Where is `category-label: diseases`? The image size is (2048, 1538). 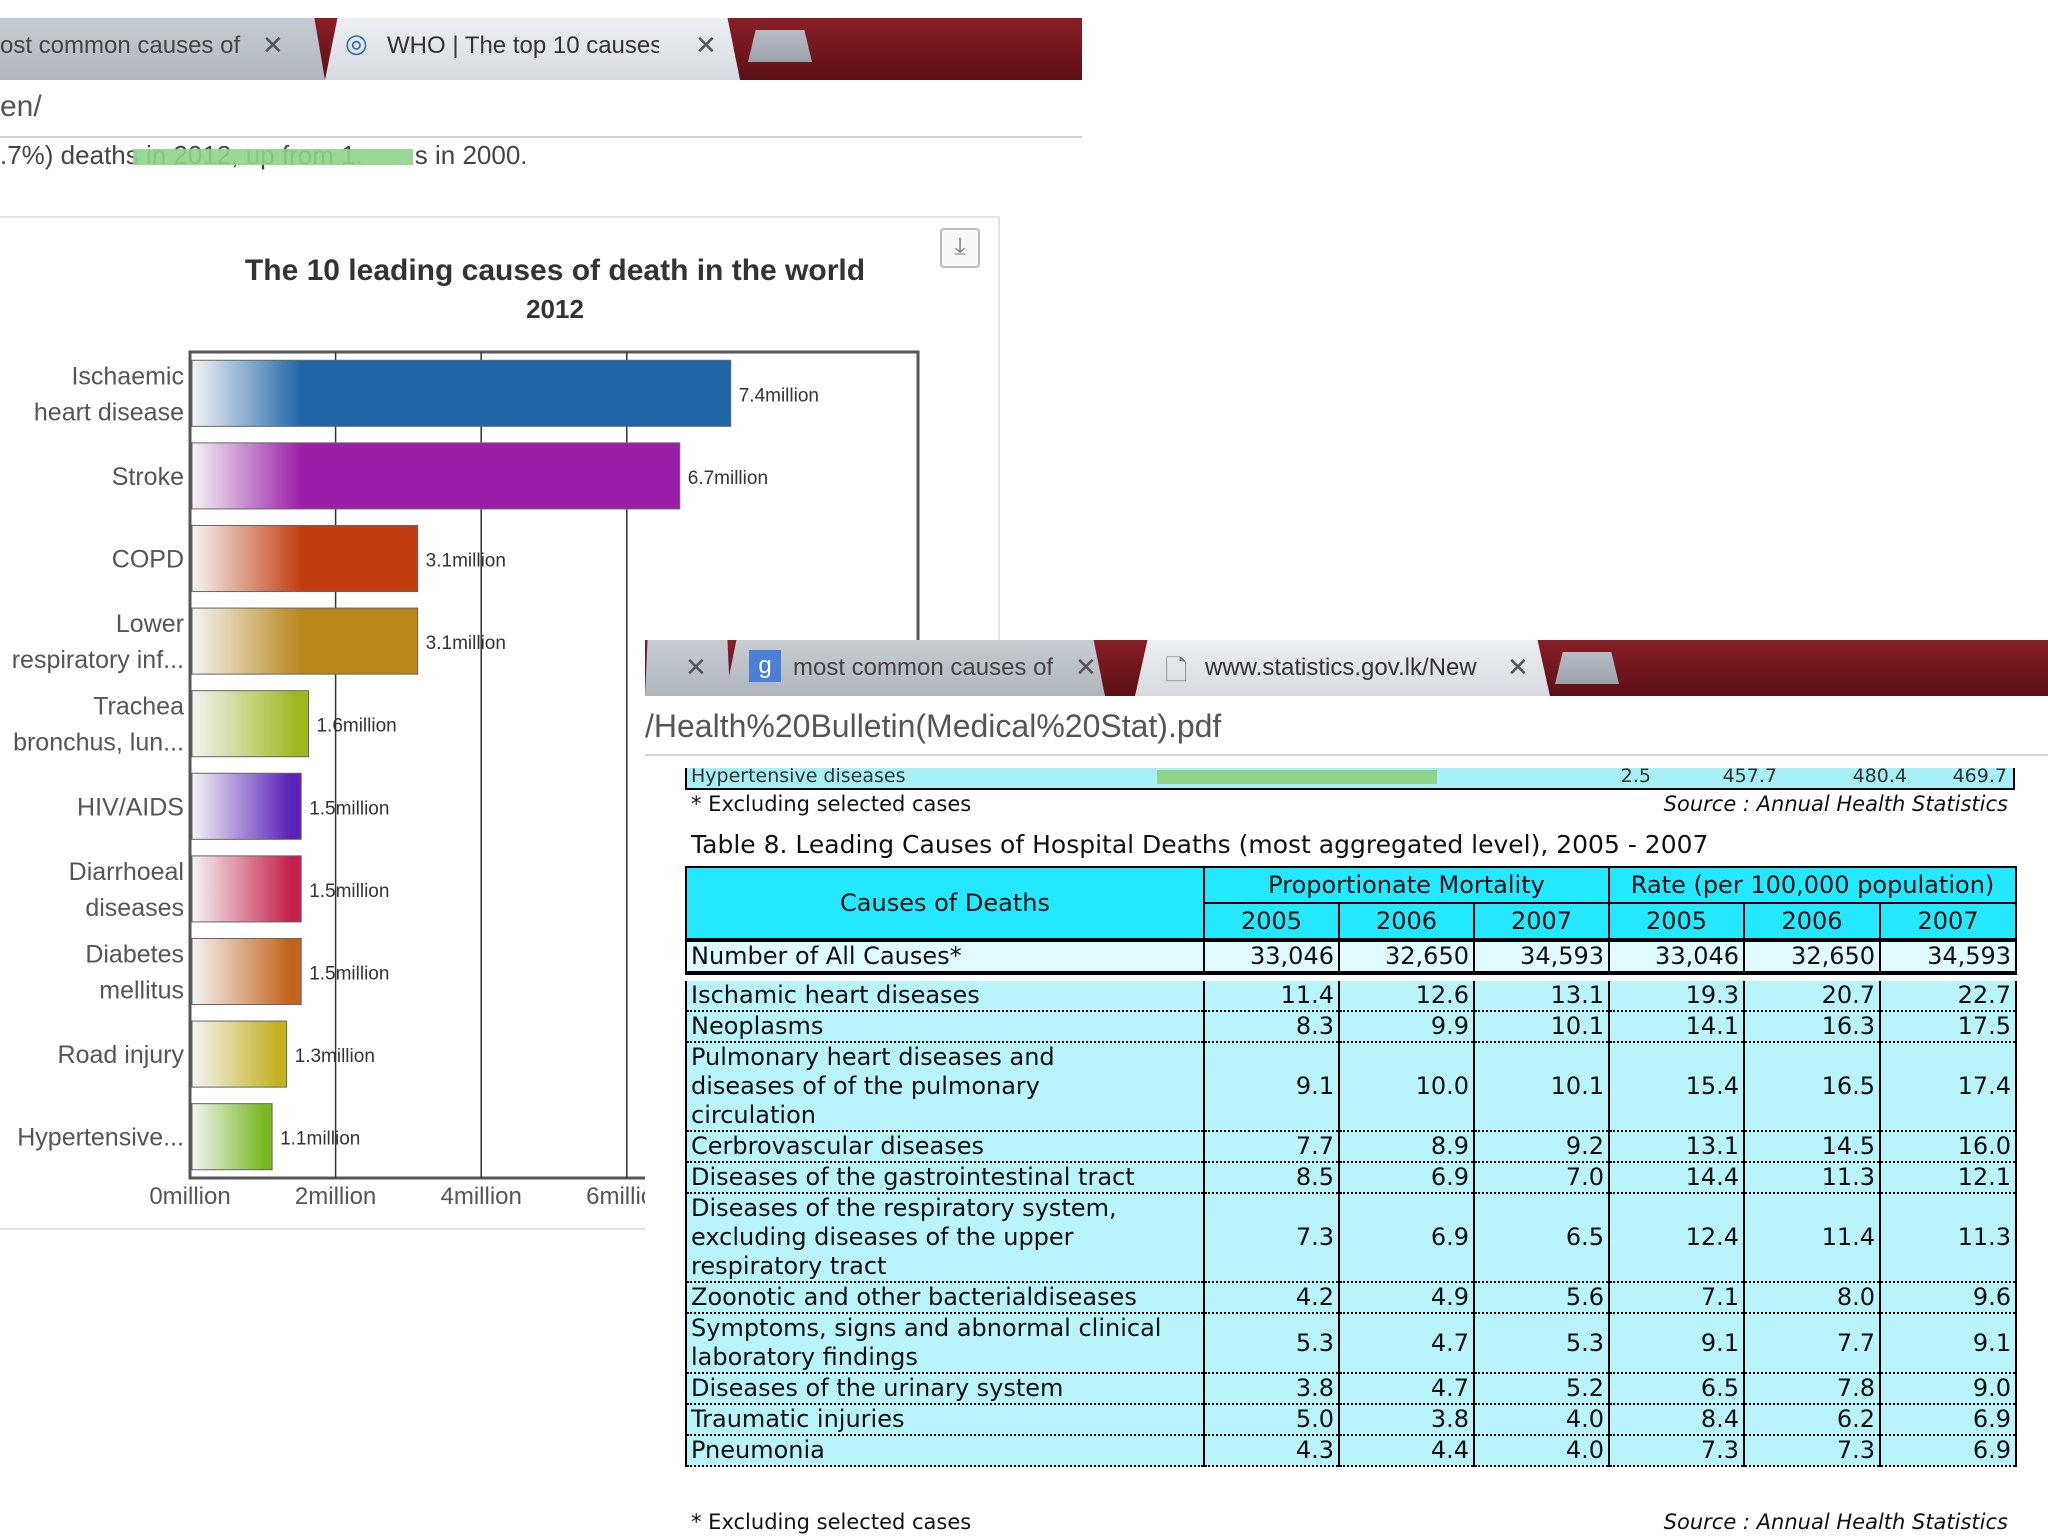 category-label: diseases is located at coordinates (134, 908).